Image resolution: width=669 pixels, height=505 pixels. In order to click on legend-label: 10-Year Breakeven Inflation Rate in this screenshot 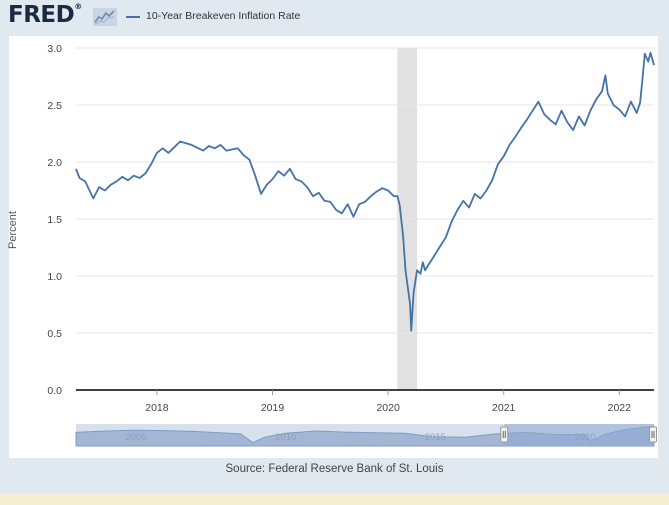, I will do `click(223, 16)`.